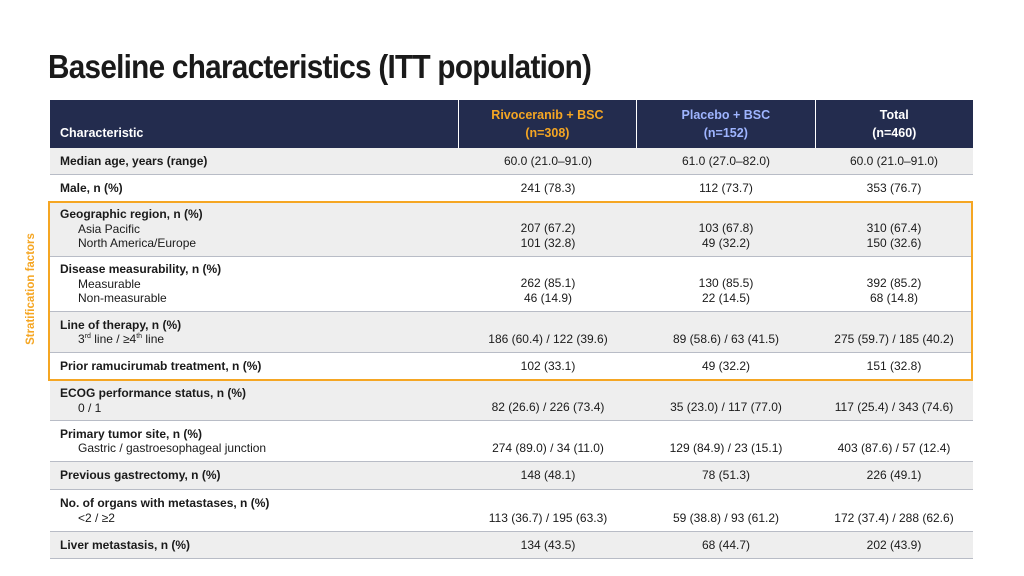 This screenshot has width=1024, height=576. I want to click on cell-rivoceranib: 60.0 (21.0–91.0), so click(548, 160).